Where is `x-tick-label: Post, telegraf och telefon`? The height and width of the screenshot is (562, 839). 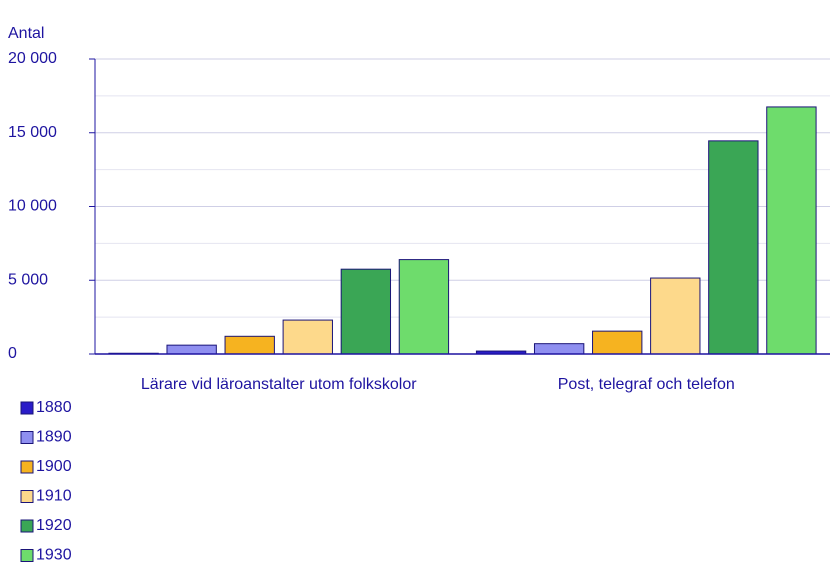
x-tick-label: Post, telegraf och telefon is located at coordinates (646, 384).